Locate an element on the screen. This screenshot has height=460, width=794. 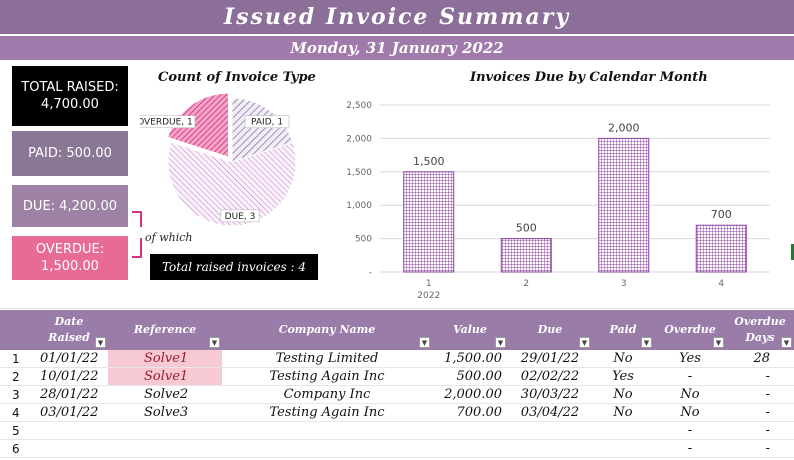
pie-data-label: OVERDUE, 1 is located at coordinates (166, 123).